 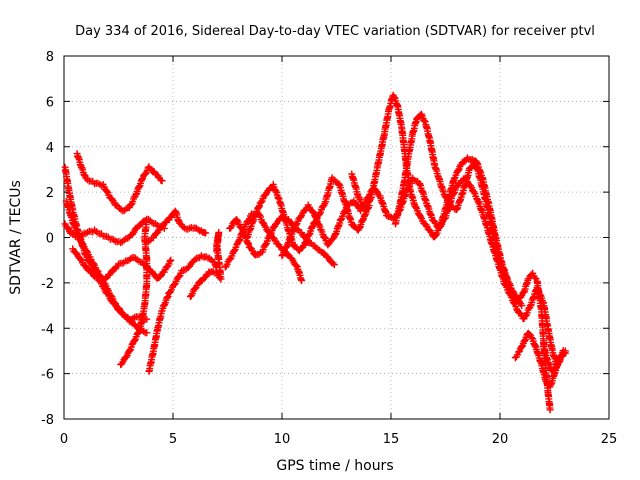 I want to click on y-tick-label: -6, so click(x=47, y=375).